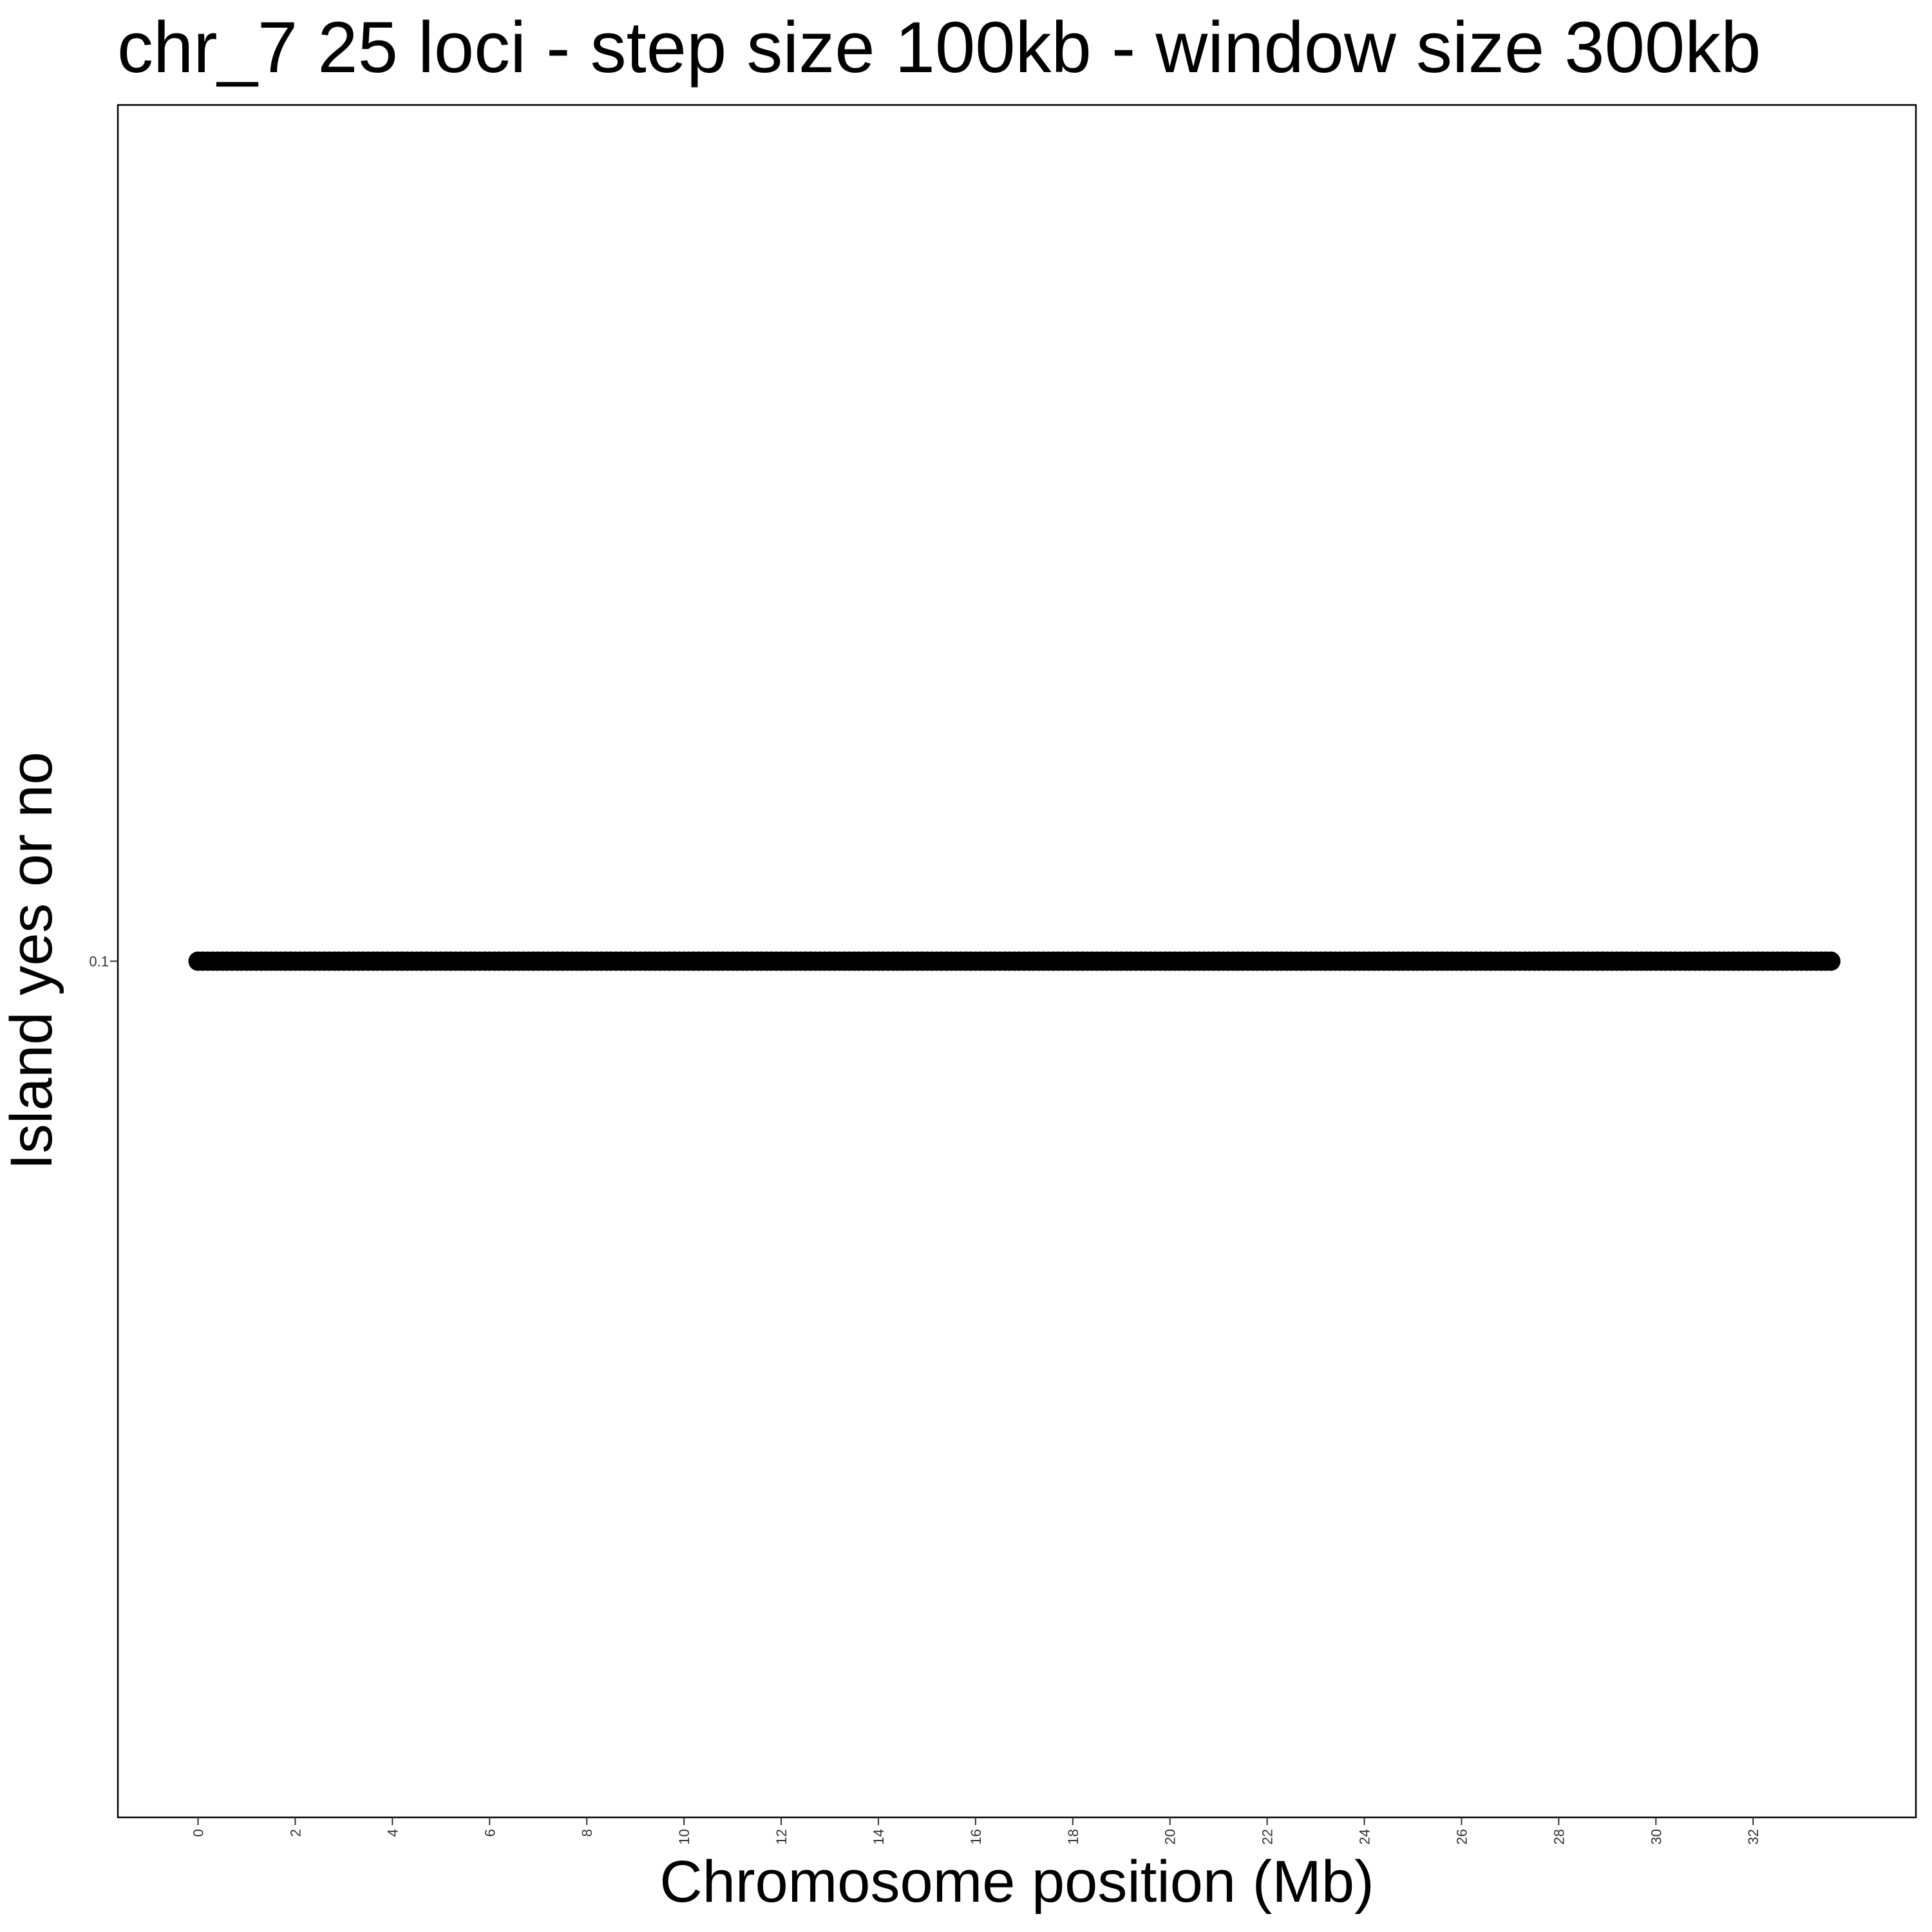 The width and height of the screenshot is (1932, 1932). What do you see at coordinates (1753, 1836) in the screenshot?
I see `x-tick-label: 32` at bounding box center [1753, 1836].